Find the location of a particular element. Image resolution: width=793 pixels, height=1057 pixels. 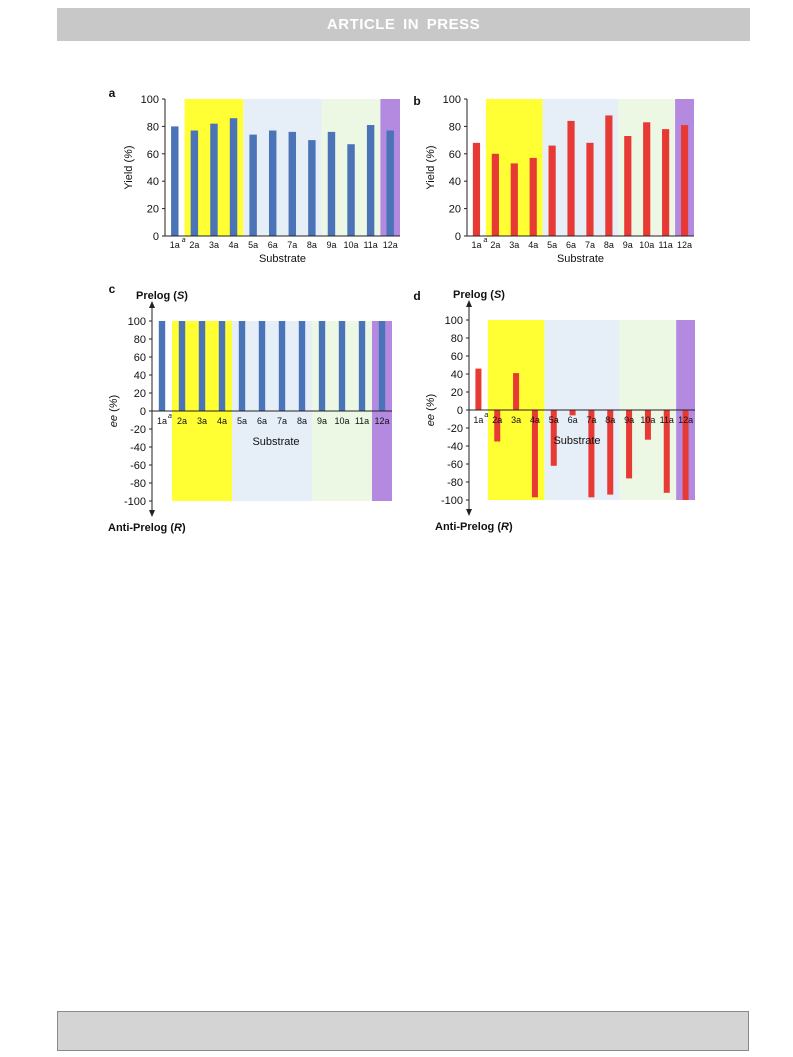

panel-letter: c is located at coordinates (112, 289).